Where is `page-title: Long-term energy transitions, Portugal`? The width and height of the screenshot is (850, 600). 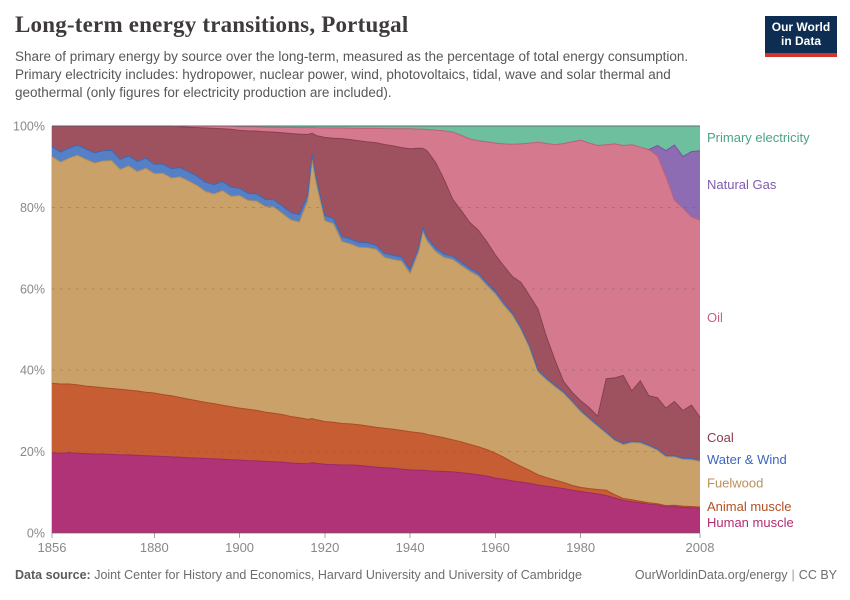 page-title: Long-term energy transitions, Portugal is located at coordinates (212, 24).